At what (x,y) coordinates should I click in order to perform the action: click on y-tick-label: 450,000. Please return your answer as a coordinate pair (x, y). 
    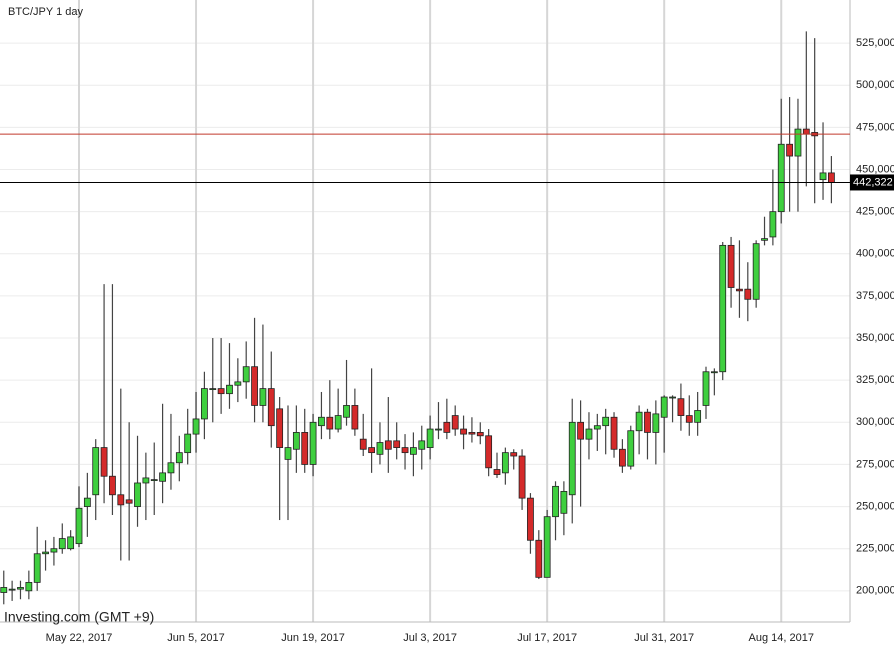
    Looking at the image, I should click on (875, 169).